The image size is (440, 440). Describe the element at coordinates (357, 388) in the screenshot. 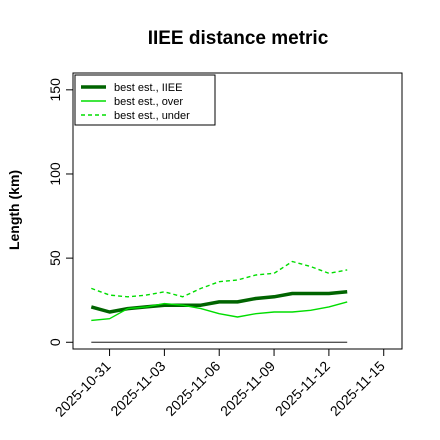

I see `x-tick-label: 2025-11-15` at that location.